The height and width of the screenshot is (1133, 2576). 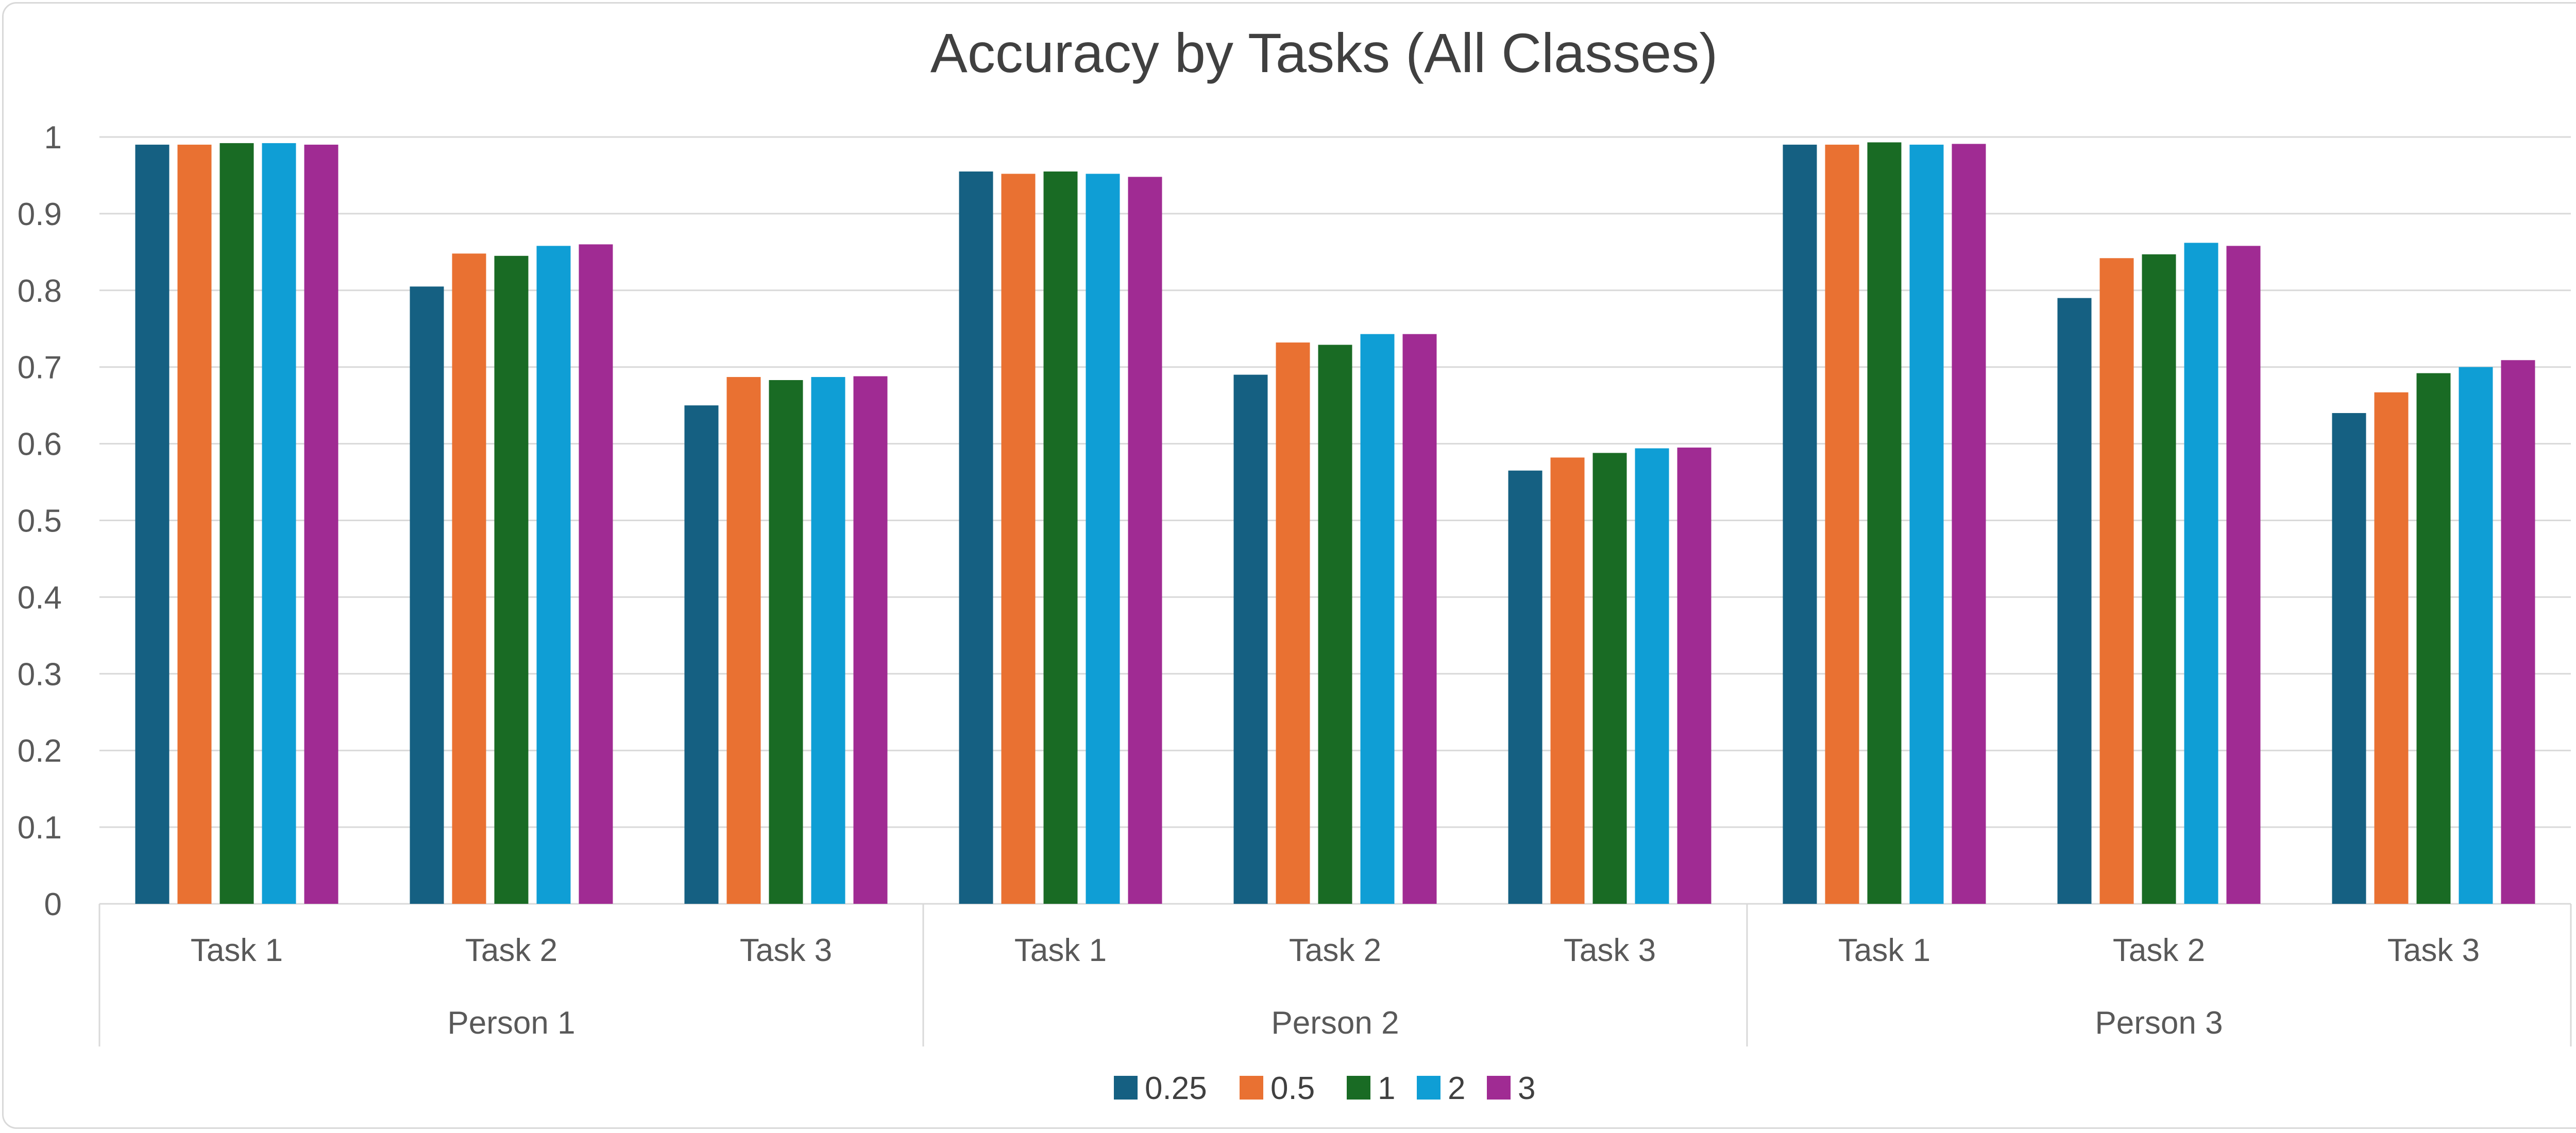 What do you see at coordinates (40, 291) in the screenshot?
I see `y-tick-label: 0.8` at bounding box center [40, 291].